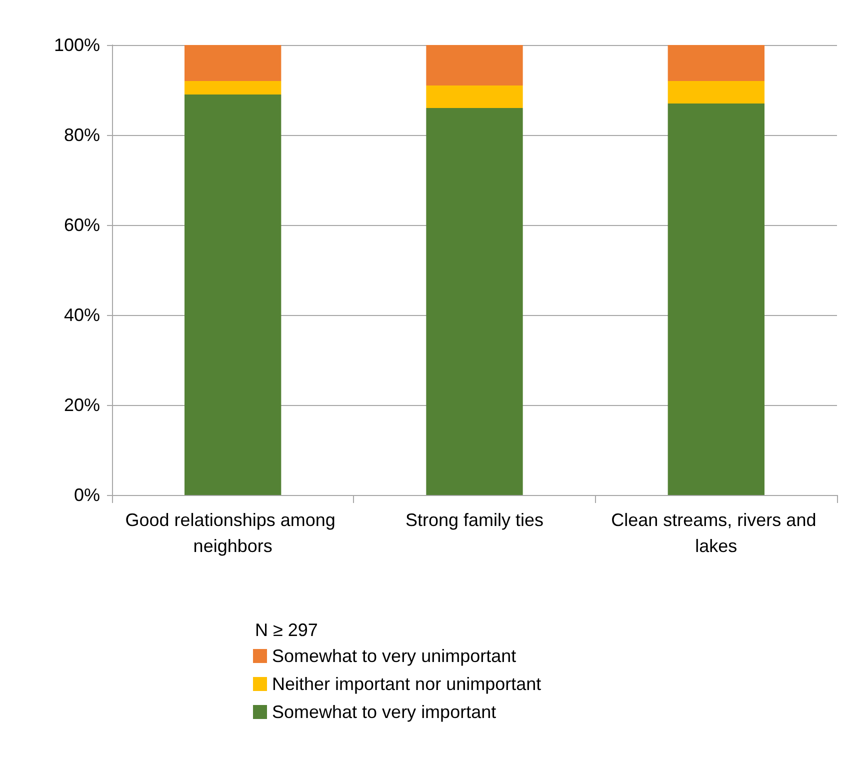  Describe the element at coordinates (474, 520) in the screenshot. I see `x-tick-label: Strong family ties` at that location.